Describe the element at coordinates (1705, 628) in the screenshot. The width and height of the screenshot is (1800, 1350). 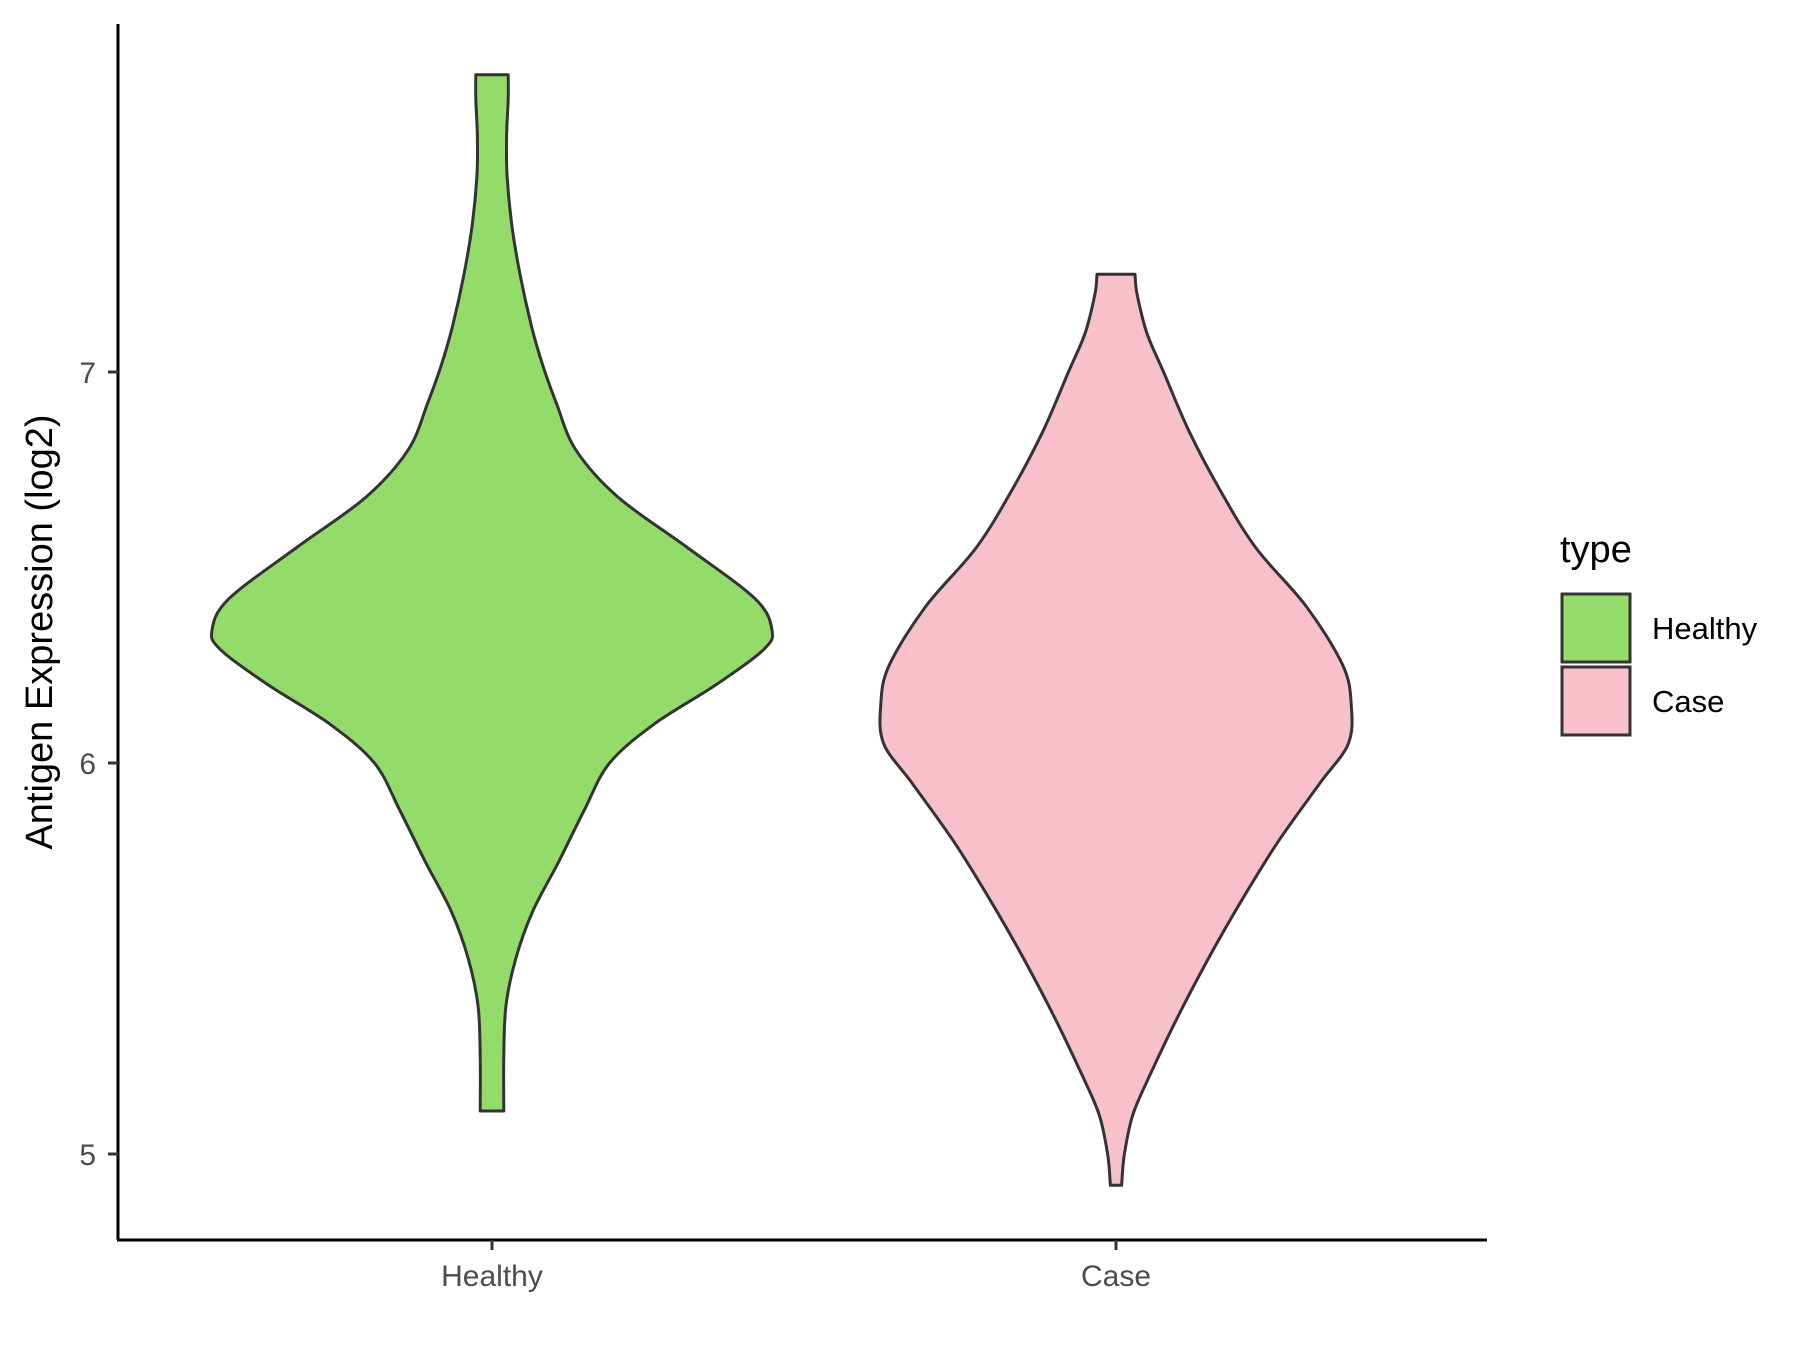
I see `legend-label-healthy: Healthy` at that location.